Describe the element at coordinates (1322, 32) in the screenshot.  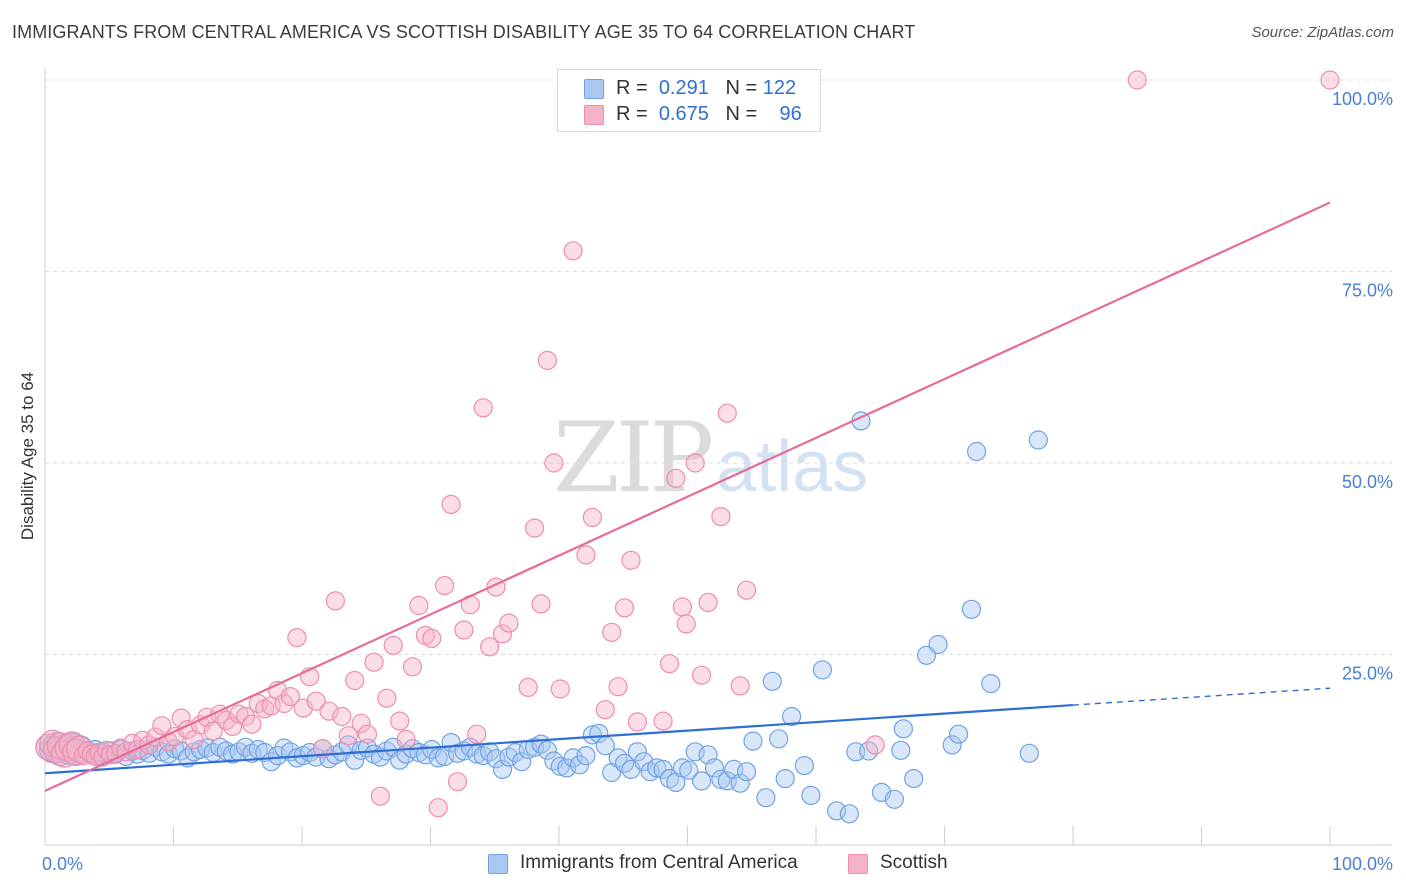
I see `source-label: Source: ZipAtlas.com` at that location.